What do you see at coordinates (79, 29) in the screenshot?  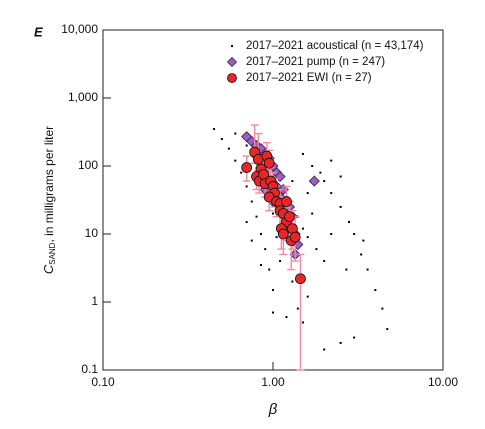 I see `y-tick-label: 10,000` at bounding box center [79, 29].